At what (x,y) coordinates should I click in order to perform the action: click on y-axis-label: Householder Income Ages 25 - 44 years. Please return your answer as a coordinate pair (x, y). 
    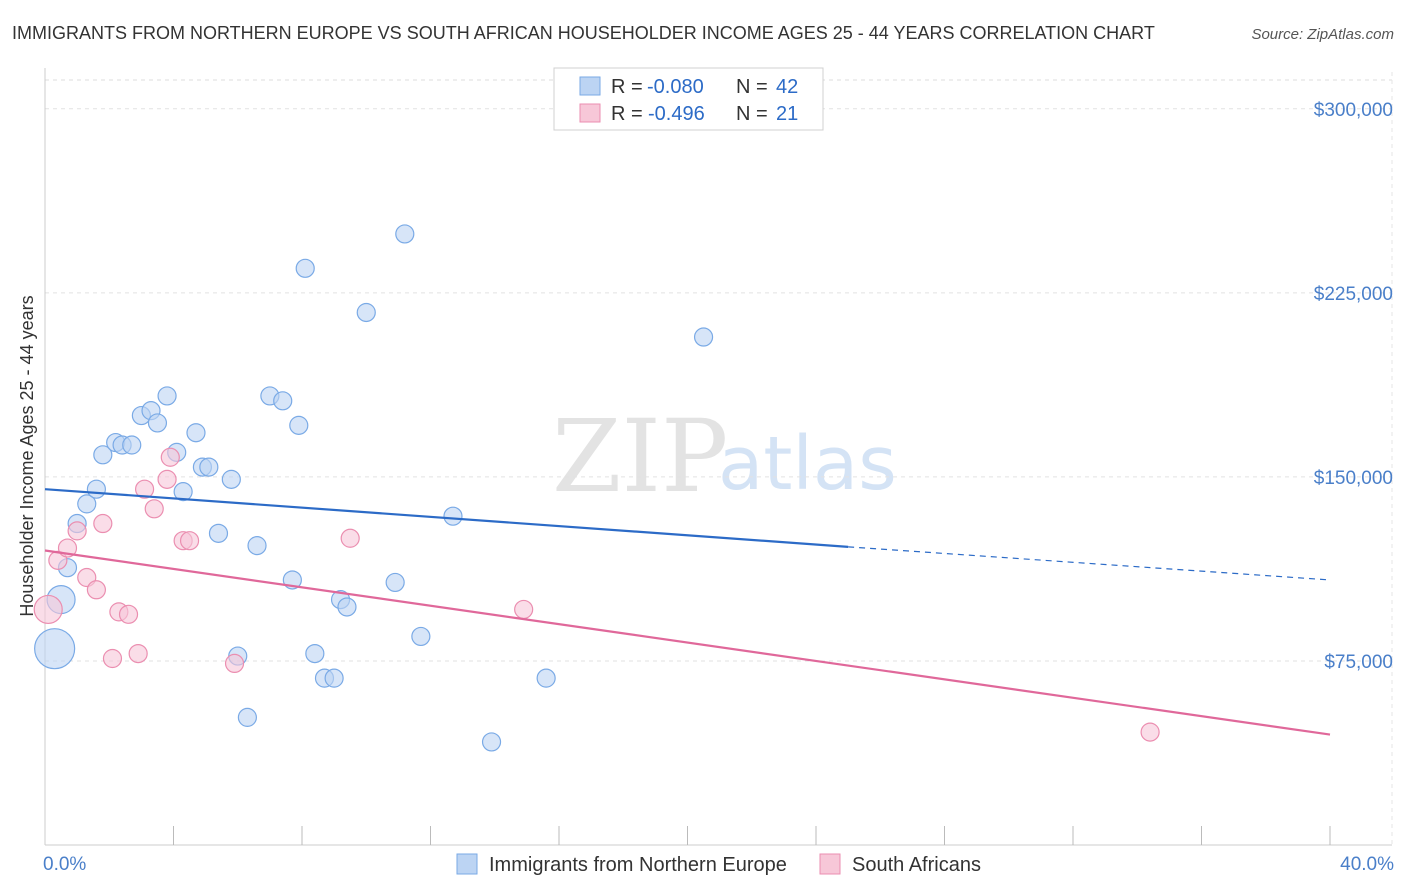
    Looking at the image, I should click on (27, 455).